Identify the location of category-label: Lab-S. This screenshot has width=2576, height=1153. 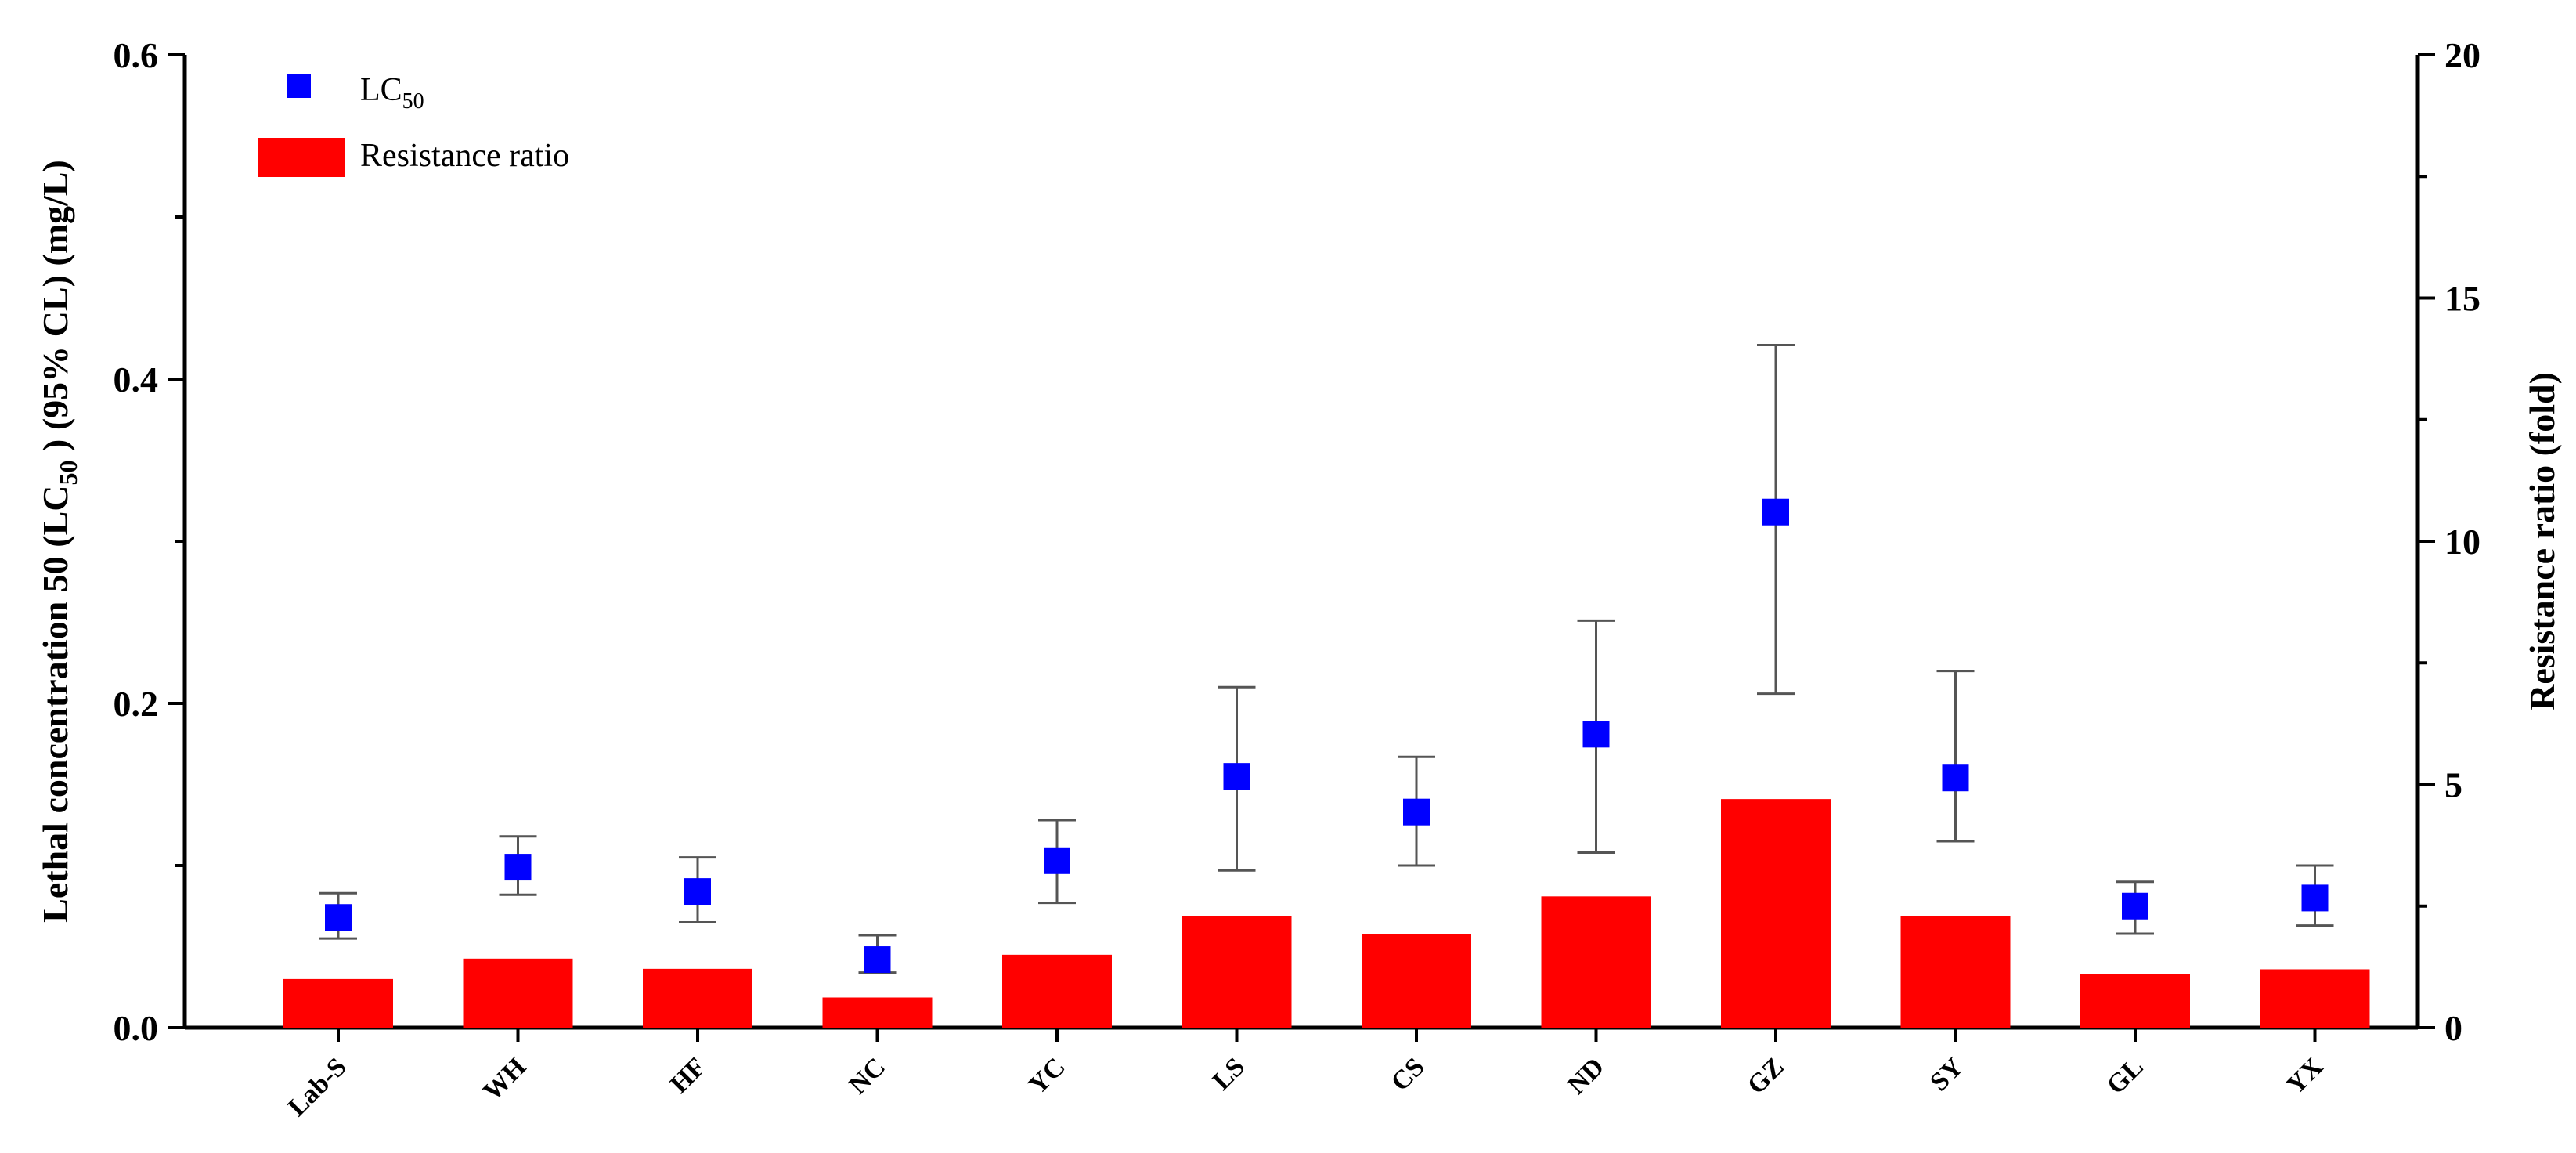
(317, 1087).